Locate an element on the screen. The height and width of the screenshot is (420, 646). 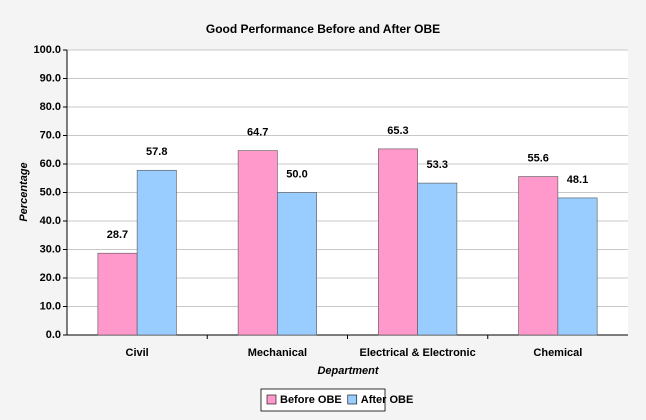
x-tick-label: Mechanical is located at coordinates (277, 353).